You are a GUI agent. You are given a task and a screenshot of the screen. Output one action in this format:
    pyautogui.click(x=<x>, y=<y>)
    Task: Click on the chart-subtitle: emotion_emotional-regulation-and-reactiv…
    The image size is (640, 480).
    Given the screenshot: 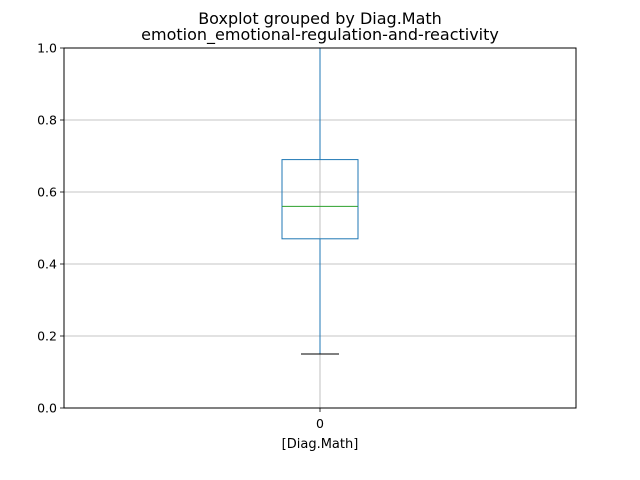 What is the action you would take?
    pyautogui.click(x=320, y=35)
    